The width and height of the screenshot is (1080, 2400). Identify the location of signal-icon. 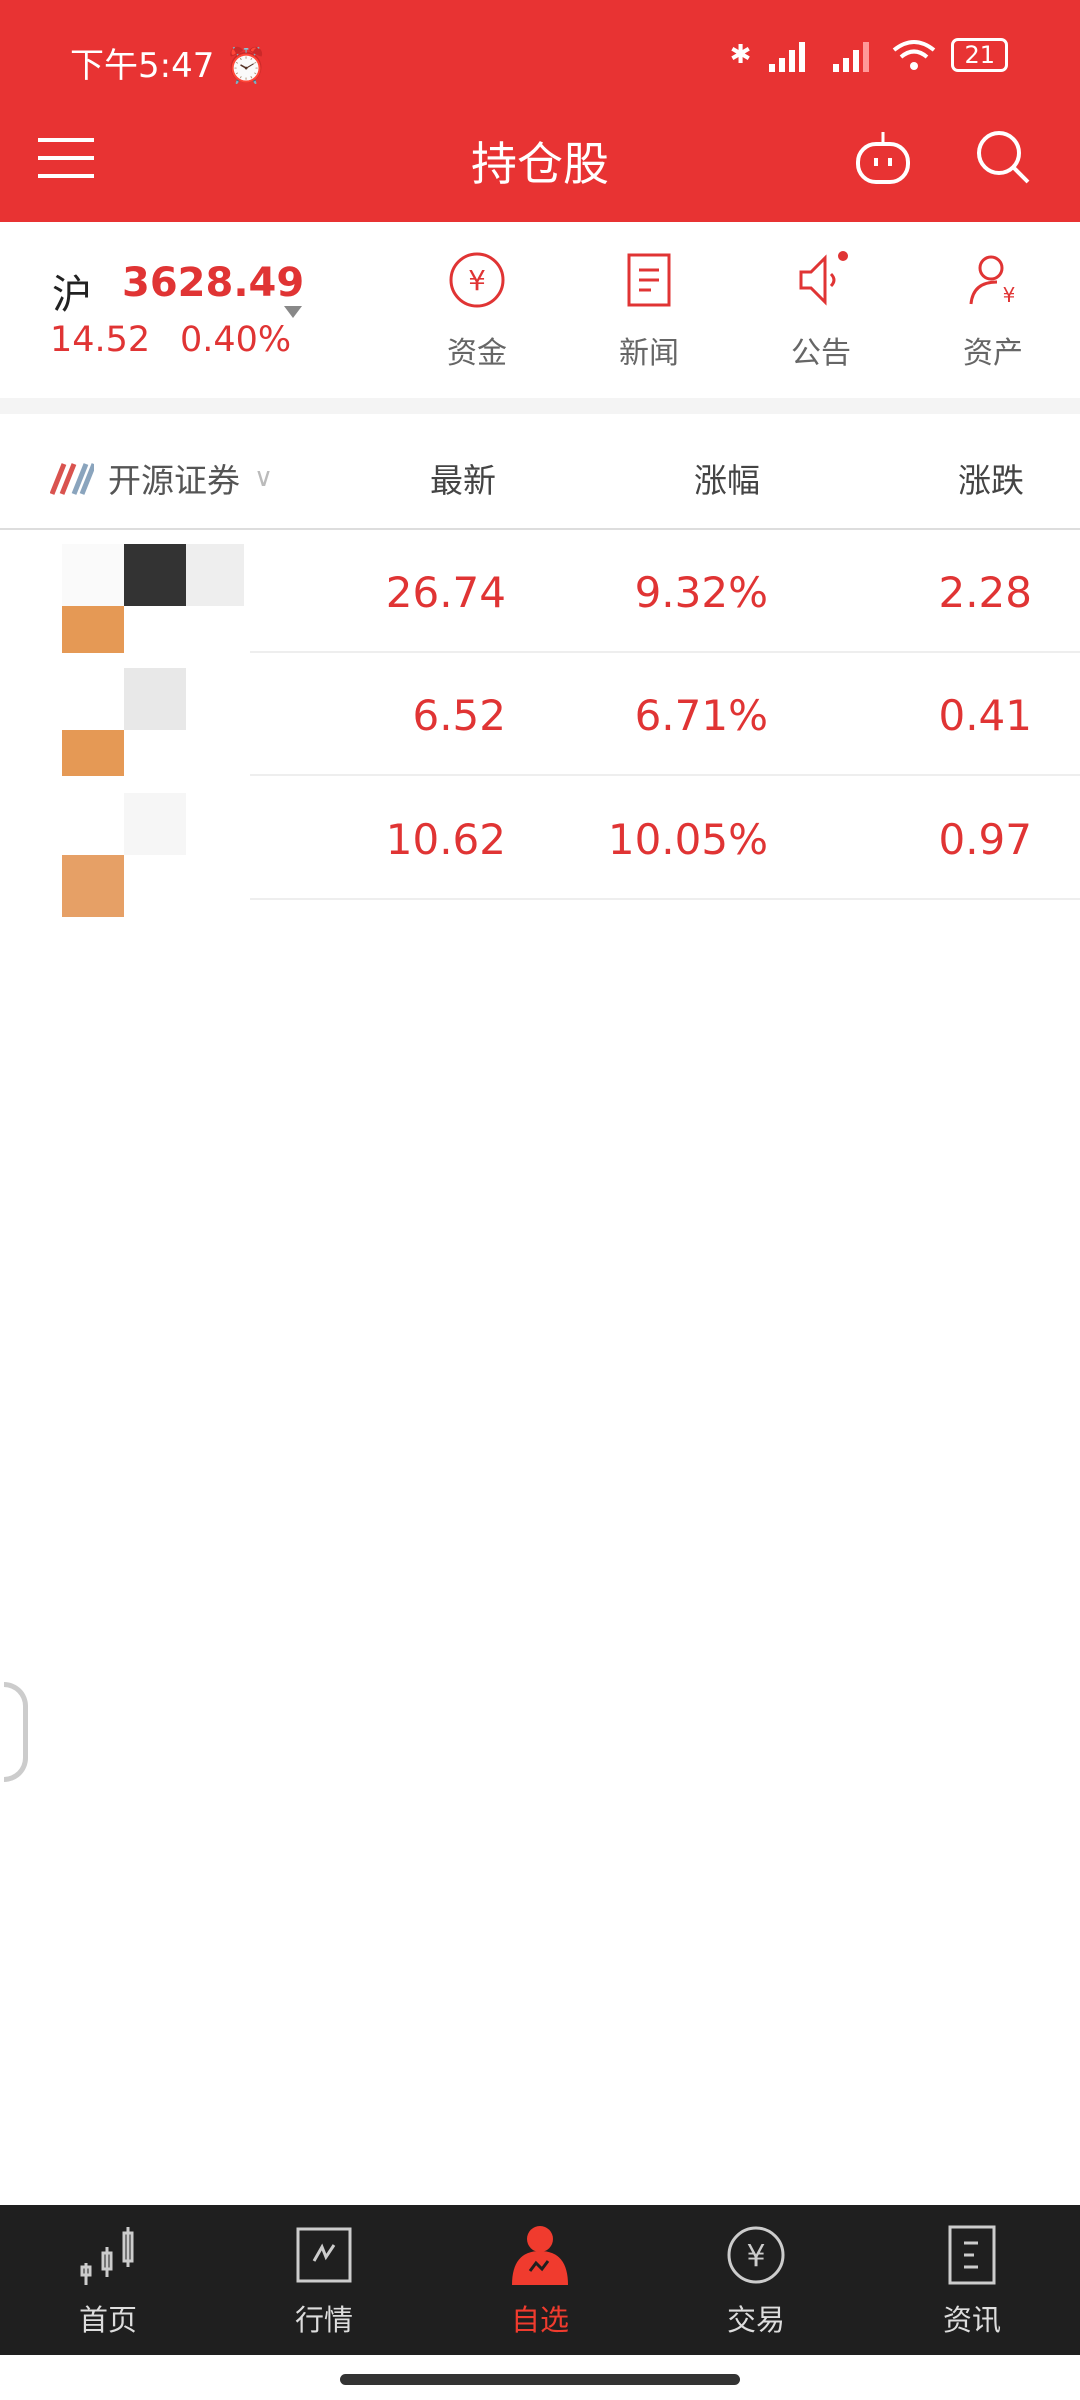
(851, 57).